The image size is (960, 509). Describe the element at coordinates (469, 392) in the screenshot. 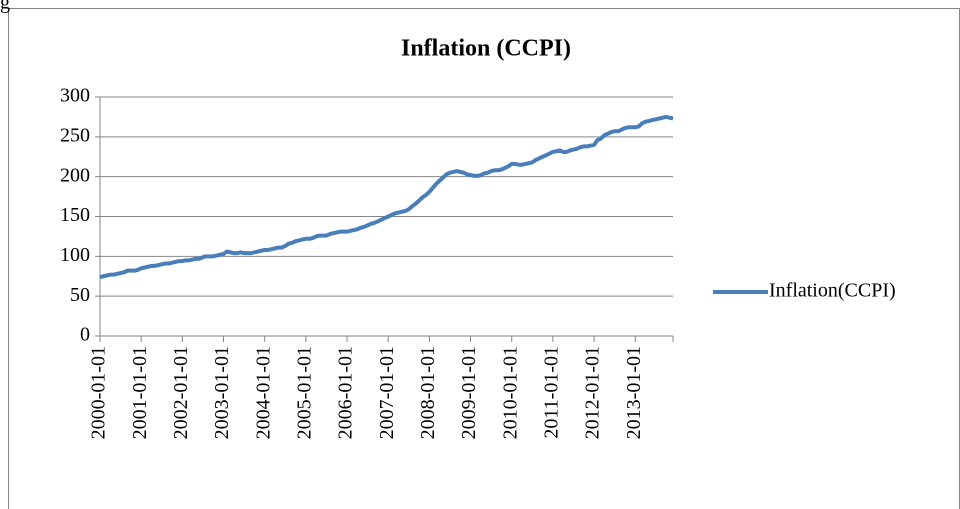

I see `x-tick-label: 2009-01-01` at that location.